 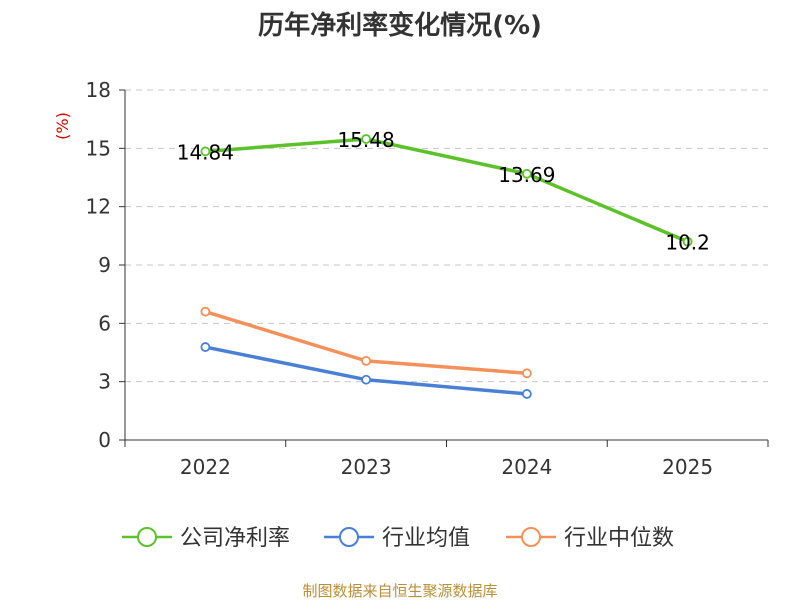 What do you see at coordinates (98, 148) in the screenshot?
I see `y-tick-label: 15` at bounding box center [98, 148].